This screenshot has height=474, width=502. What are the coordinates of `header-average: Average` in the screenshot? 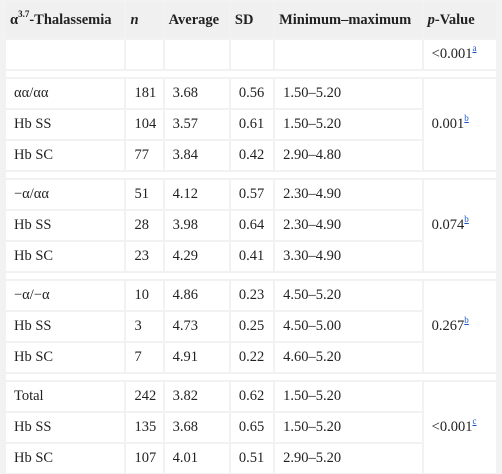 It's located at (196, 20).